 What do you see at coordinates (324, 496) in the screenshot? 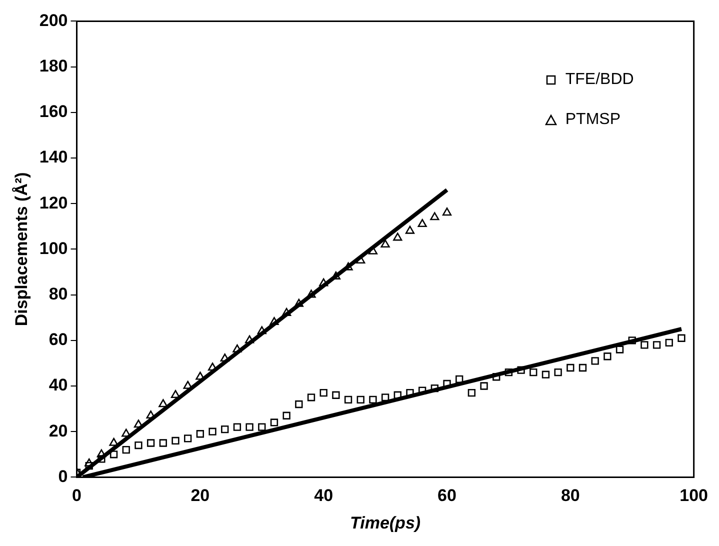
I see `x-tick-label: 40` at bounding box center [324, 496].